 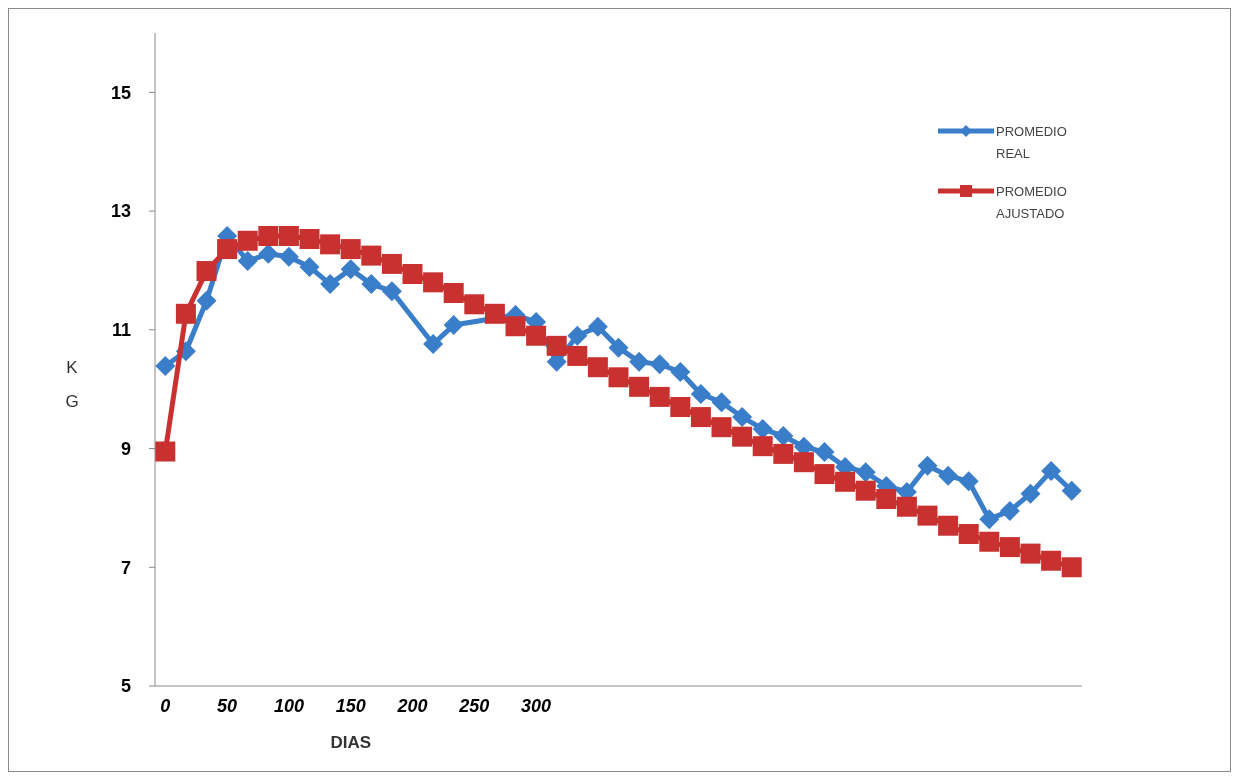 What do you see at coordinates (412, 706) in the screenshot?
I see `x-tick-label: 200` at bounding box center [412, 706].